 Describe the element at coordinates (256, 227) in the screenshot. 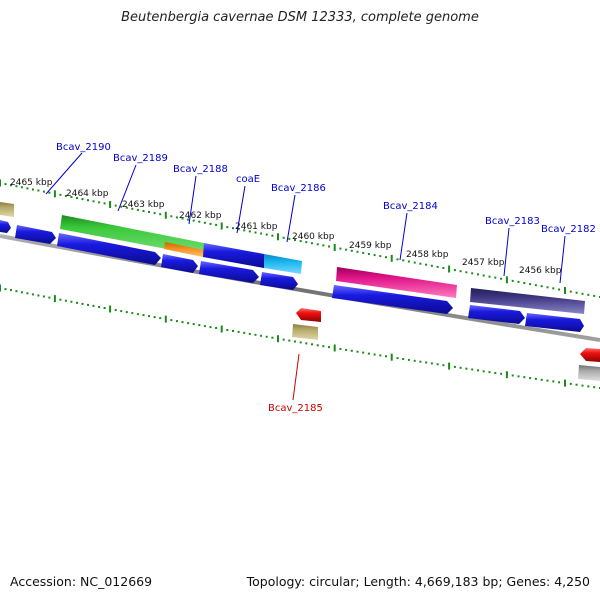

I see `kbp-tick-label: 2461 kbp` at that location.